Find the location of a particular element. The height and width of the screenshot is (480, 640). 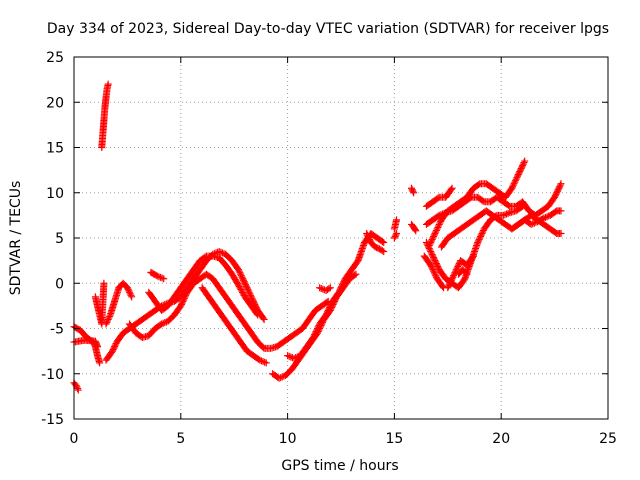

series-sat-p is located at coordinates (395, 235).